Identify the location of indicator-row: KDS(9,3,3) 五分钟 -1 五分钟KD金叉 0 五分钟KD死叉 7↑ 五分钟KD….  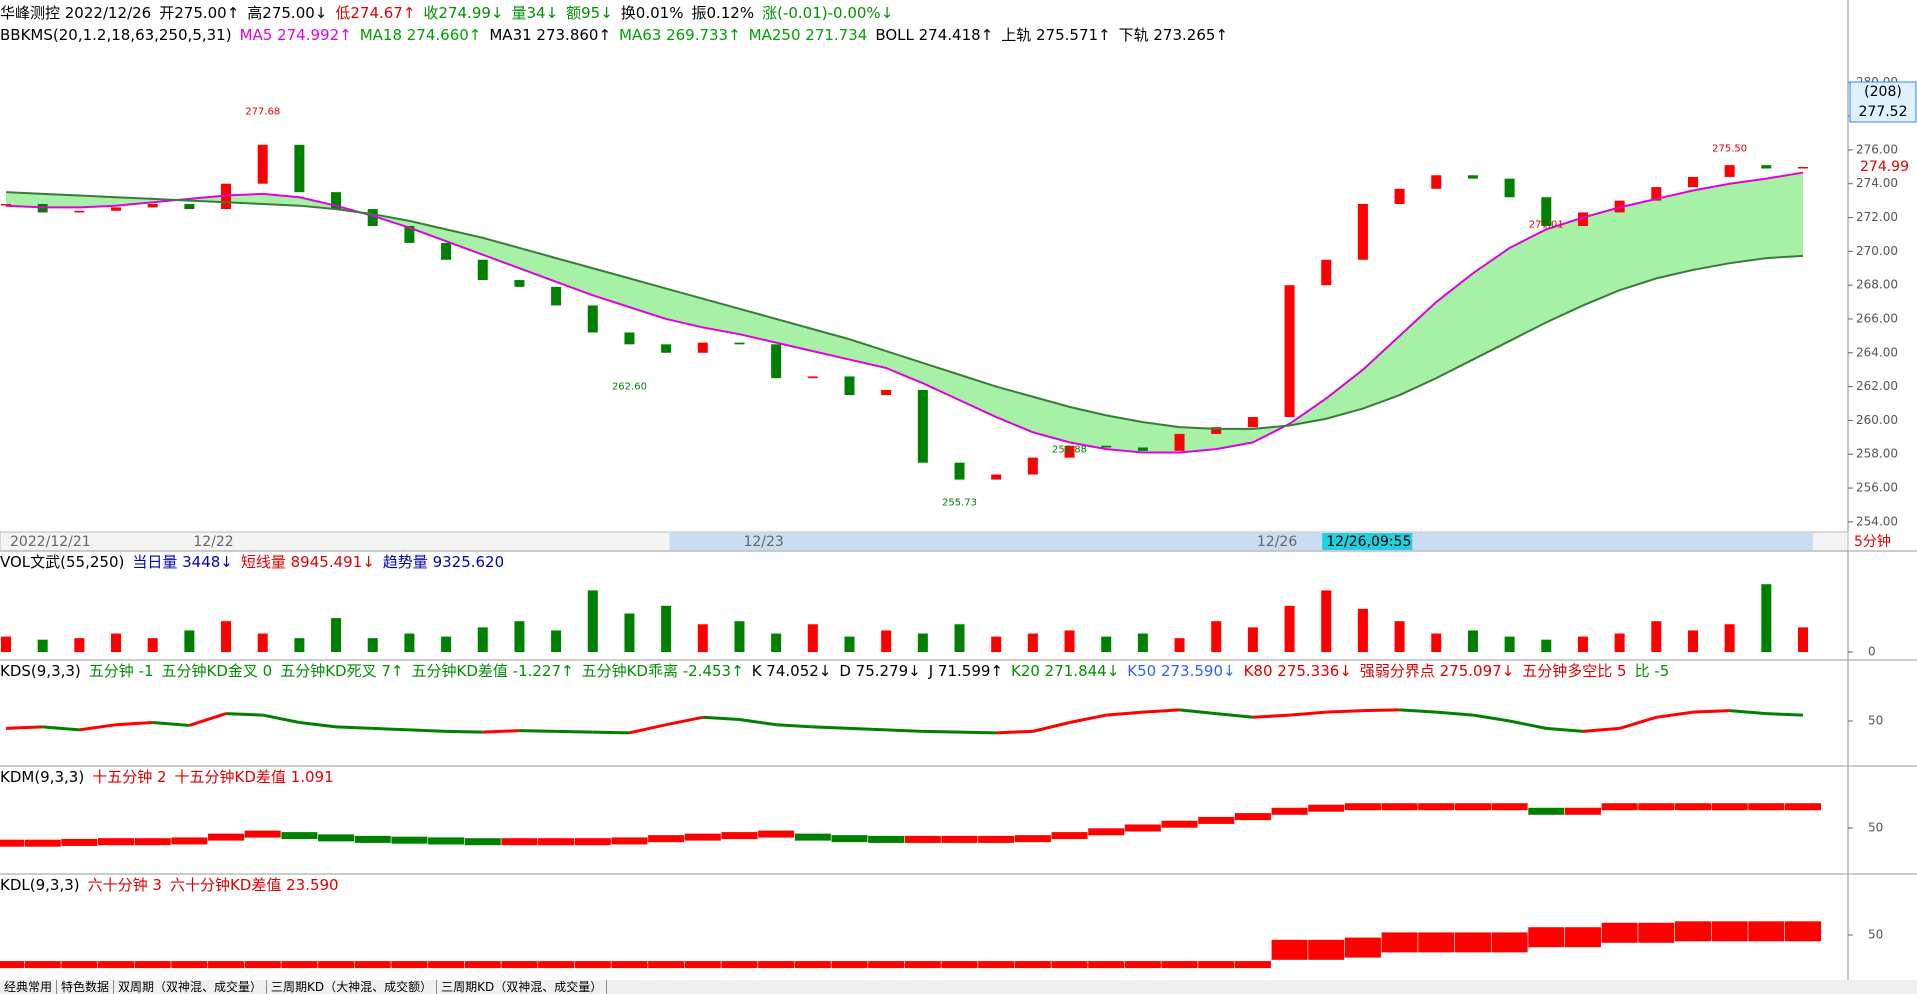
(838, 671).